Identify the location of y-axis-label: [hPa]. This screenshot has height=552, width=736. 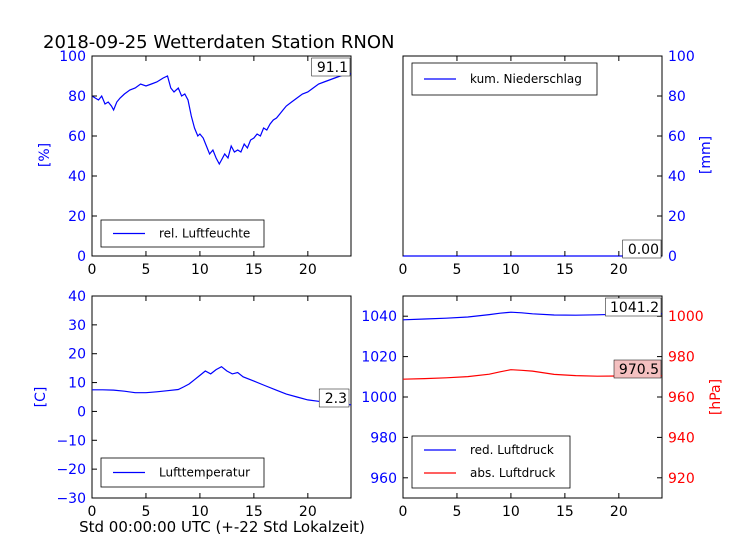
(716, 397).